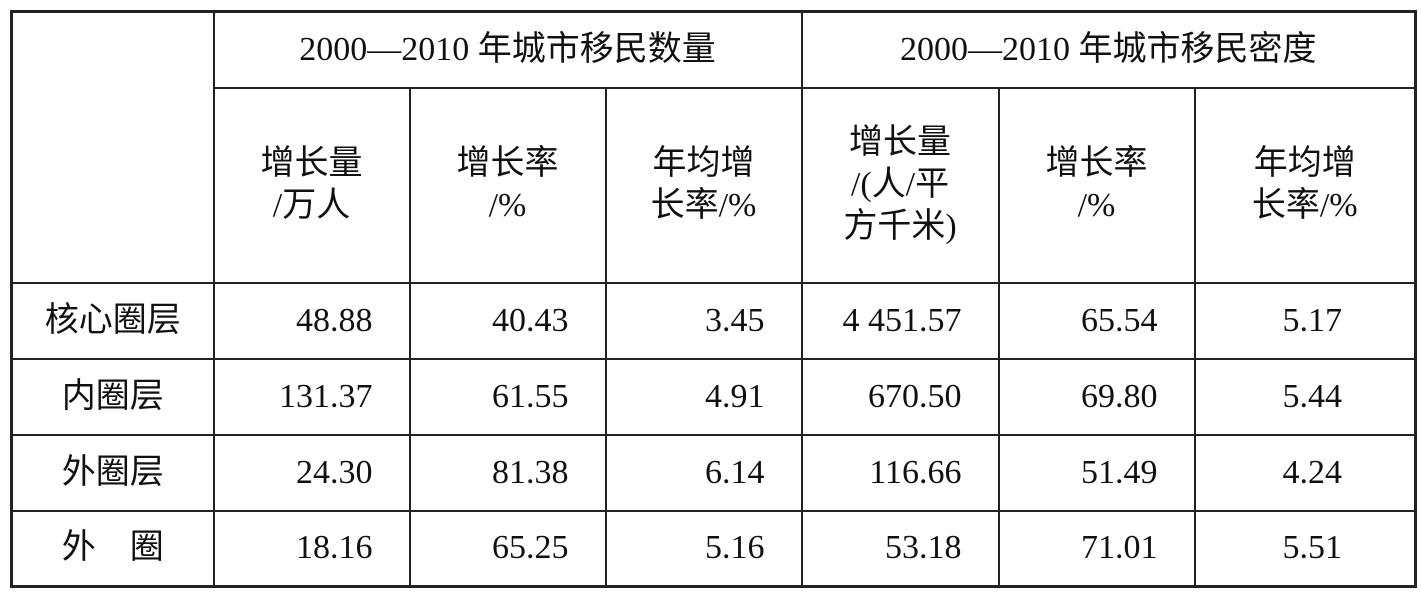 The image size is (1421, 606). I want to click on row-label: 外圈层, so click(112, 472).